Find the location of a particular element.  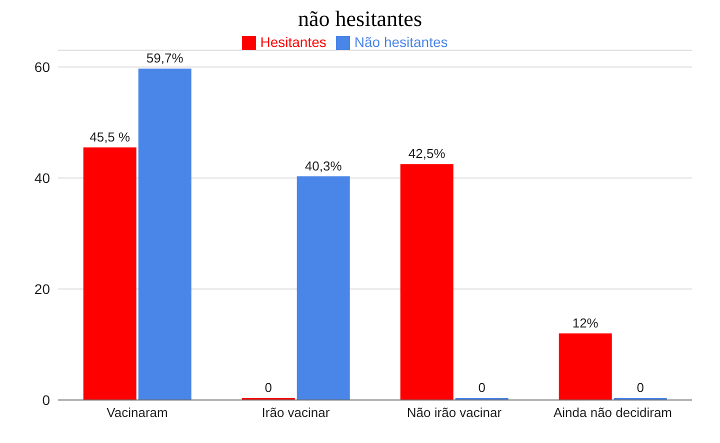

x-tick-label: Irão vacinar is located at coordinates (296, 412).